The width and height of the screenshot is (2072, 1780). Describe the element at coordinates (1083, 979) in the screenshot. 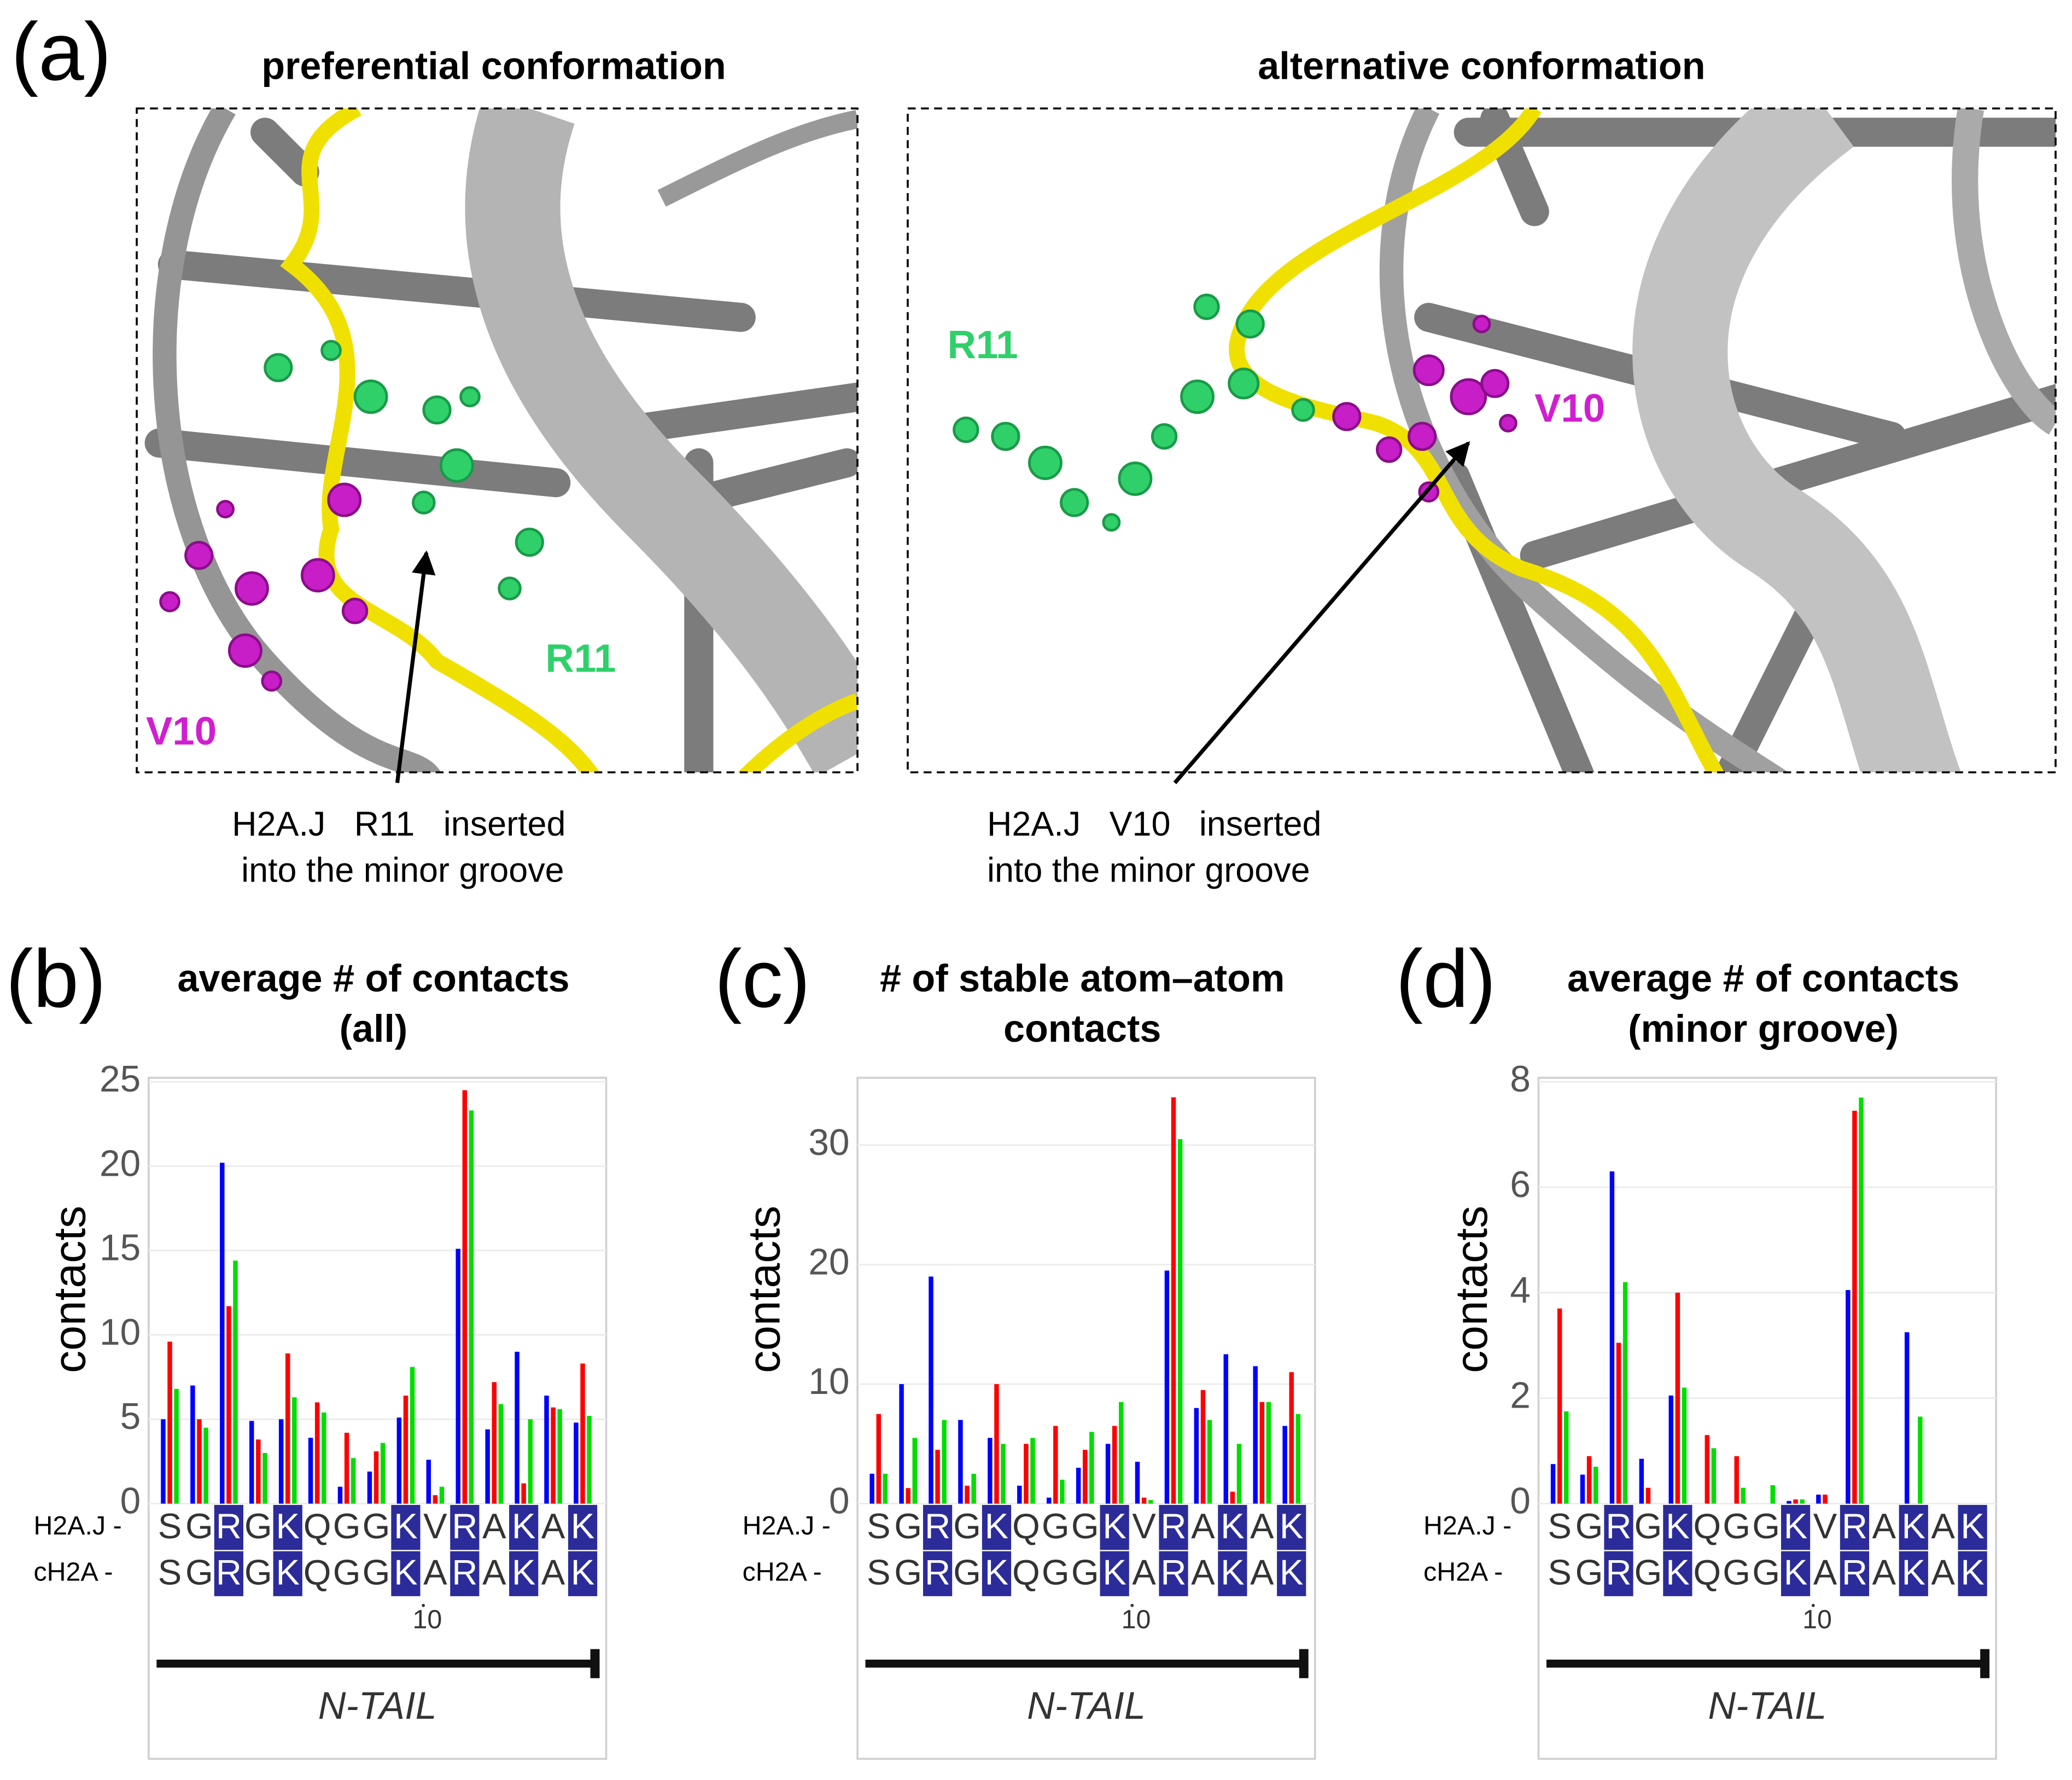

I see `chart-title: # of stable atom–atom` at that location.